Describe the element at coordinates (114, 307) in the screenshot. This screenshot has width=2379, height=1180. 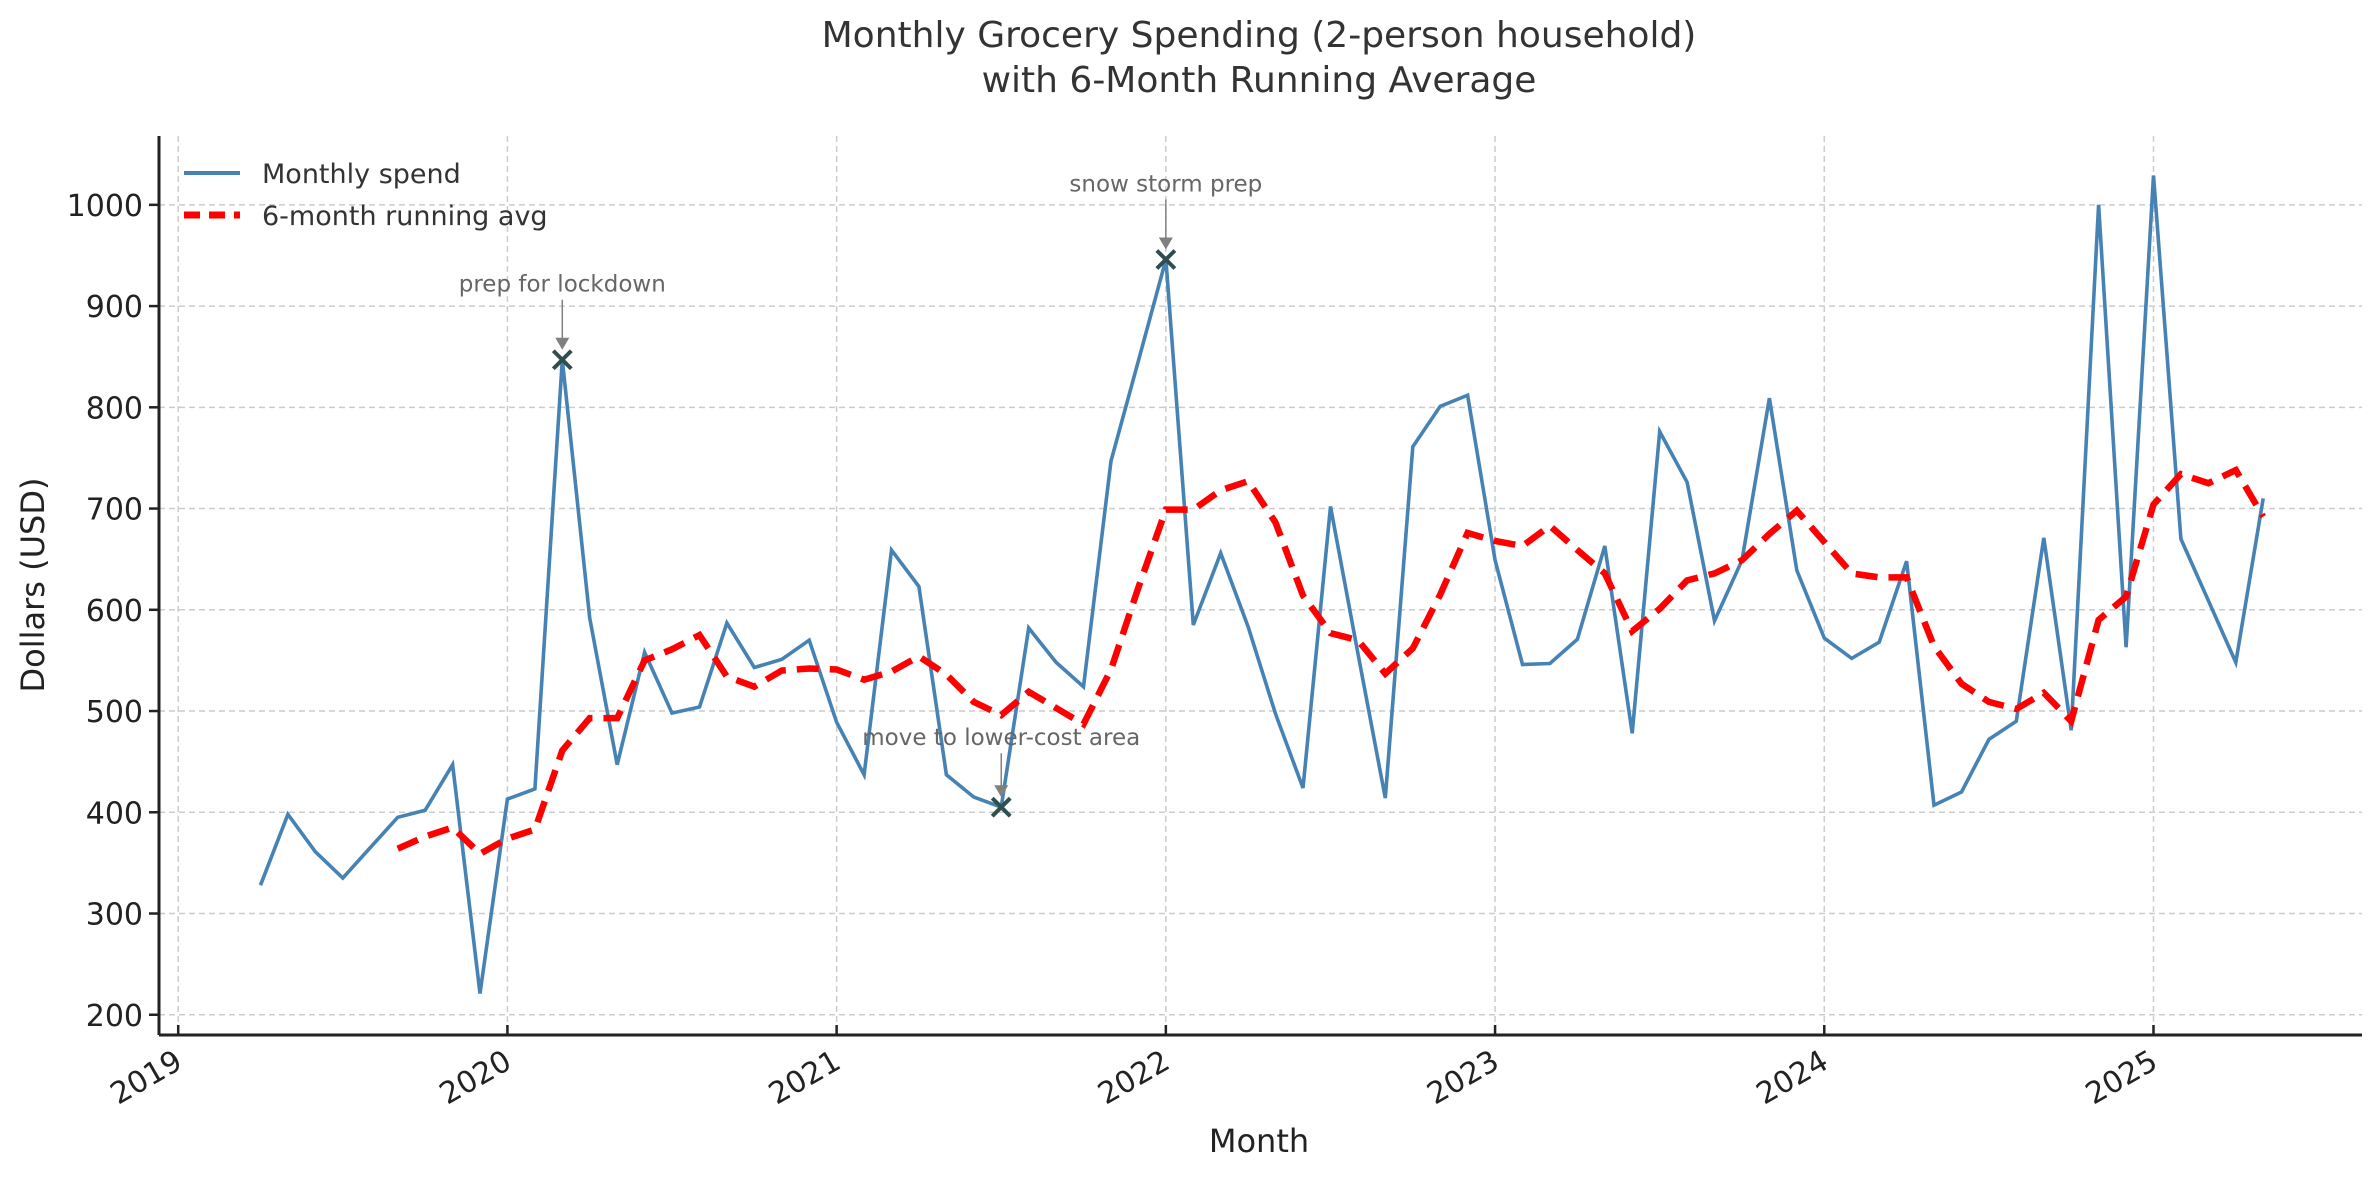
I see `y-tick-label: 900` at that location.